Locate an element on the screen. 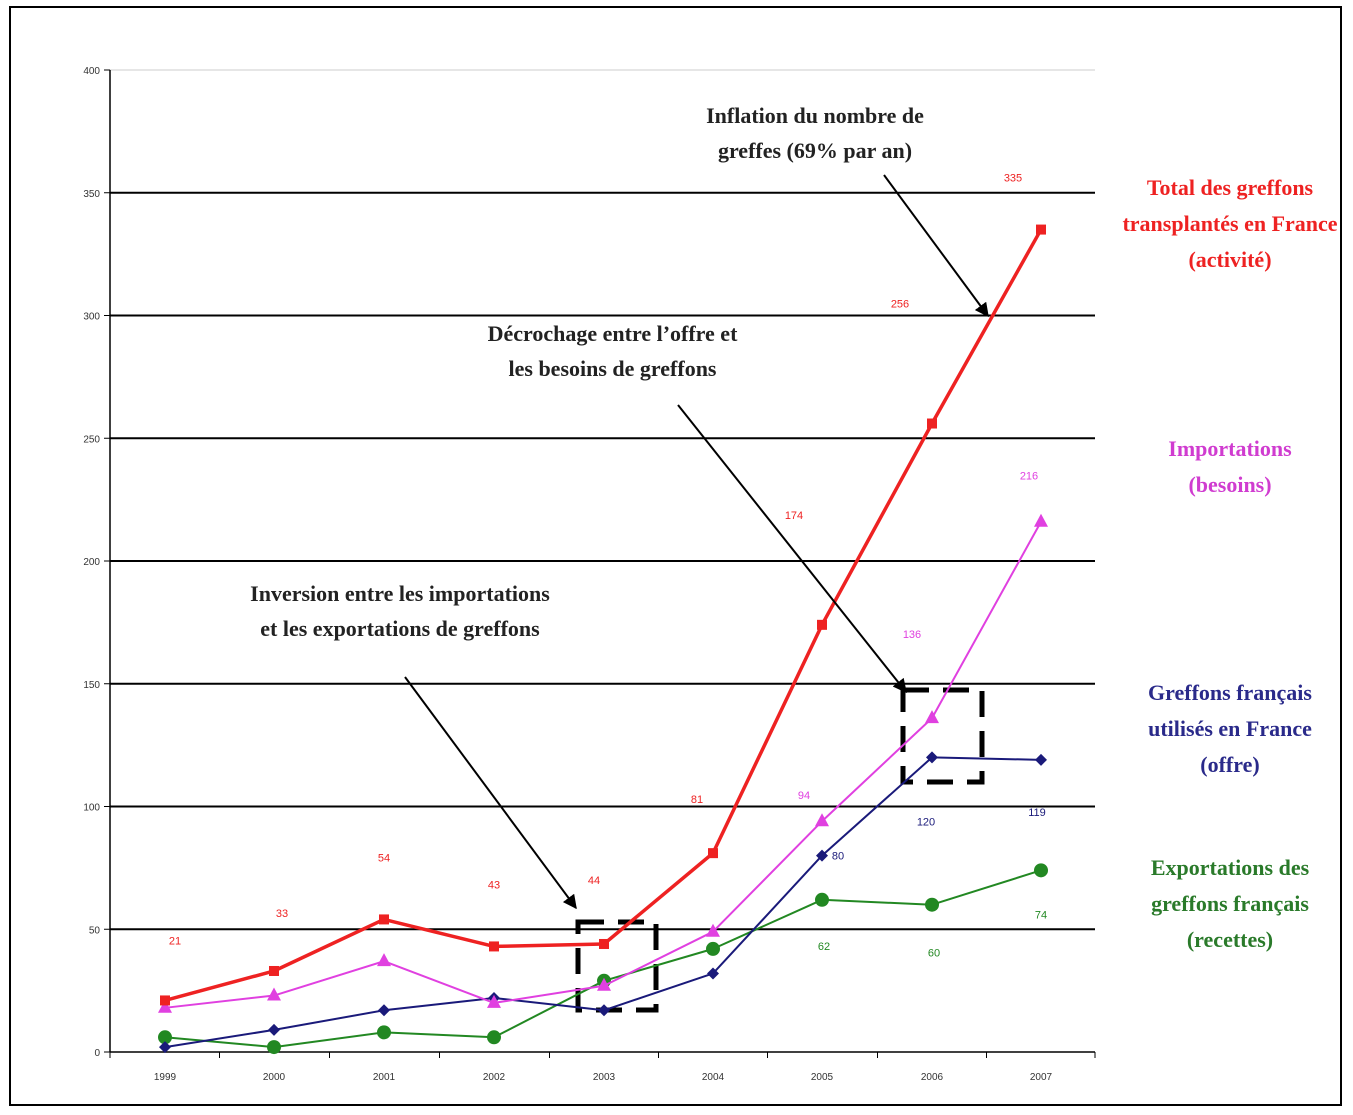 The width and height of the screenshot is (1353, 1115). legend-imports: Importations (besoins) is located at coordinates (1230, 467).